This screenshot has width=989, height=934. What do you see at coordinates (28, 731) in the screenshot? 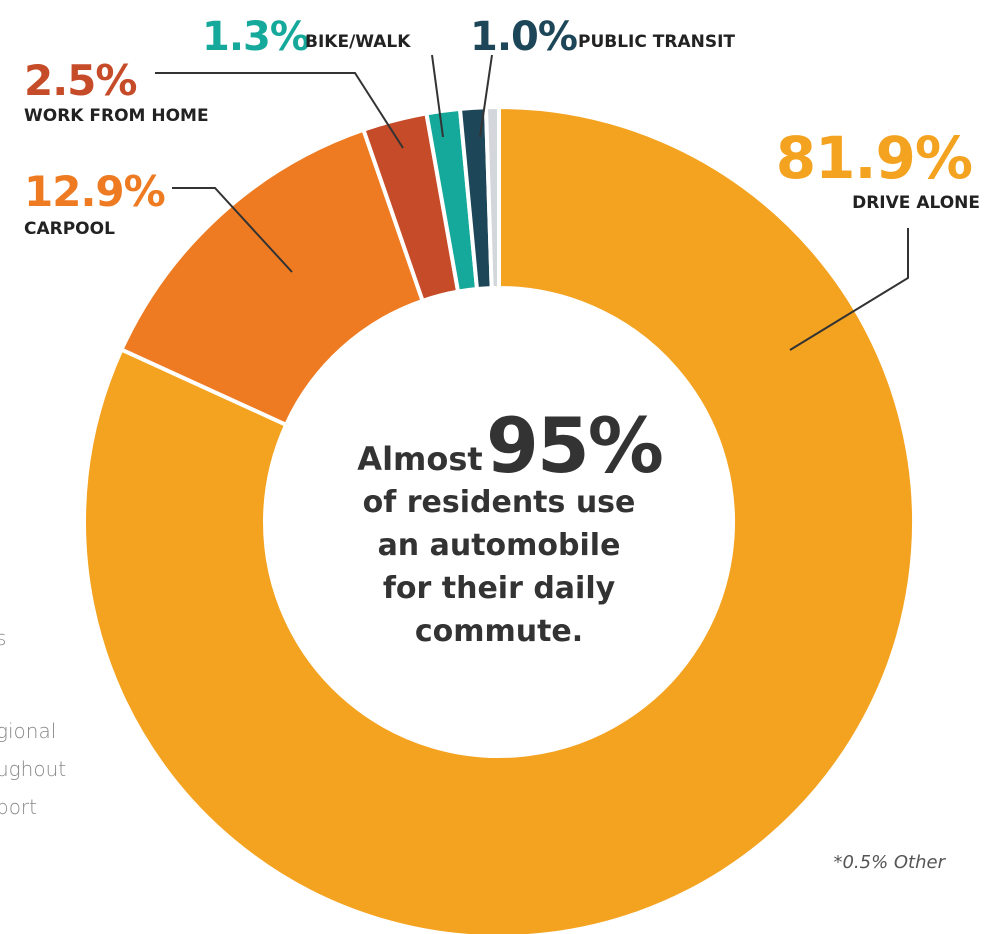
I see `side-text: gional` at bounding box center [28, 731].